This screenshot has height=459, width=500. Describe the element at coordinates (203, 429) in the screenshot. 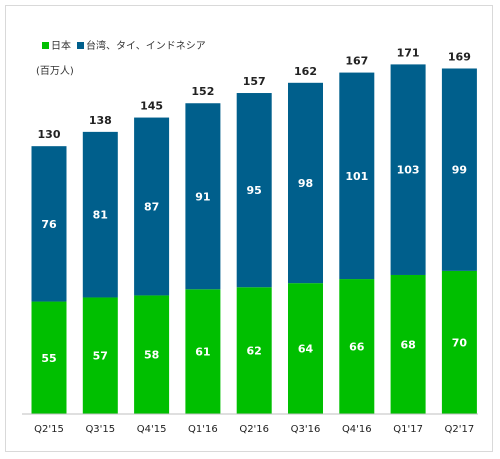

I see `x-tick-label: Q1'16` at that location.